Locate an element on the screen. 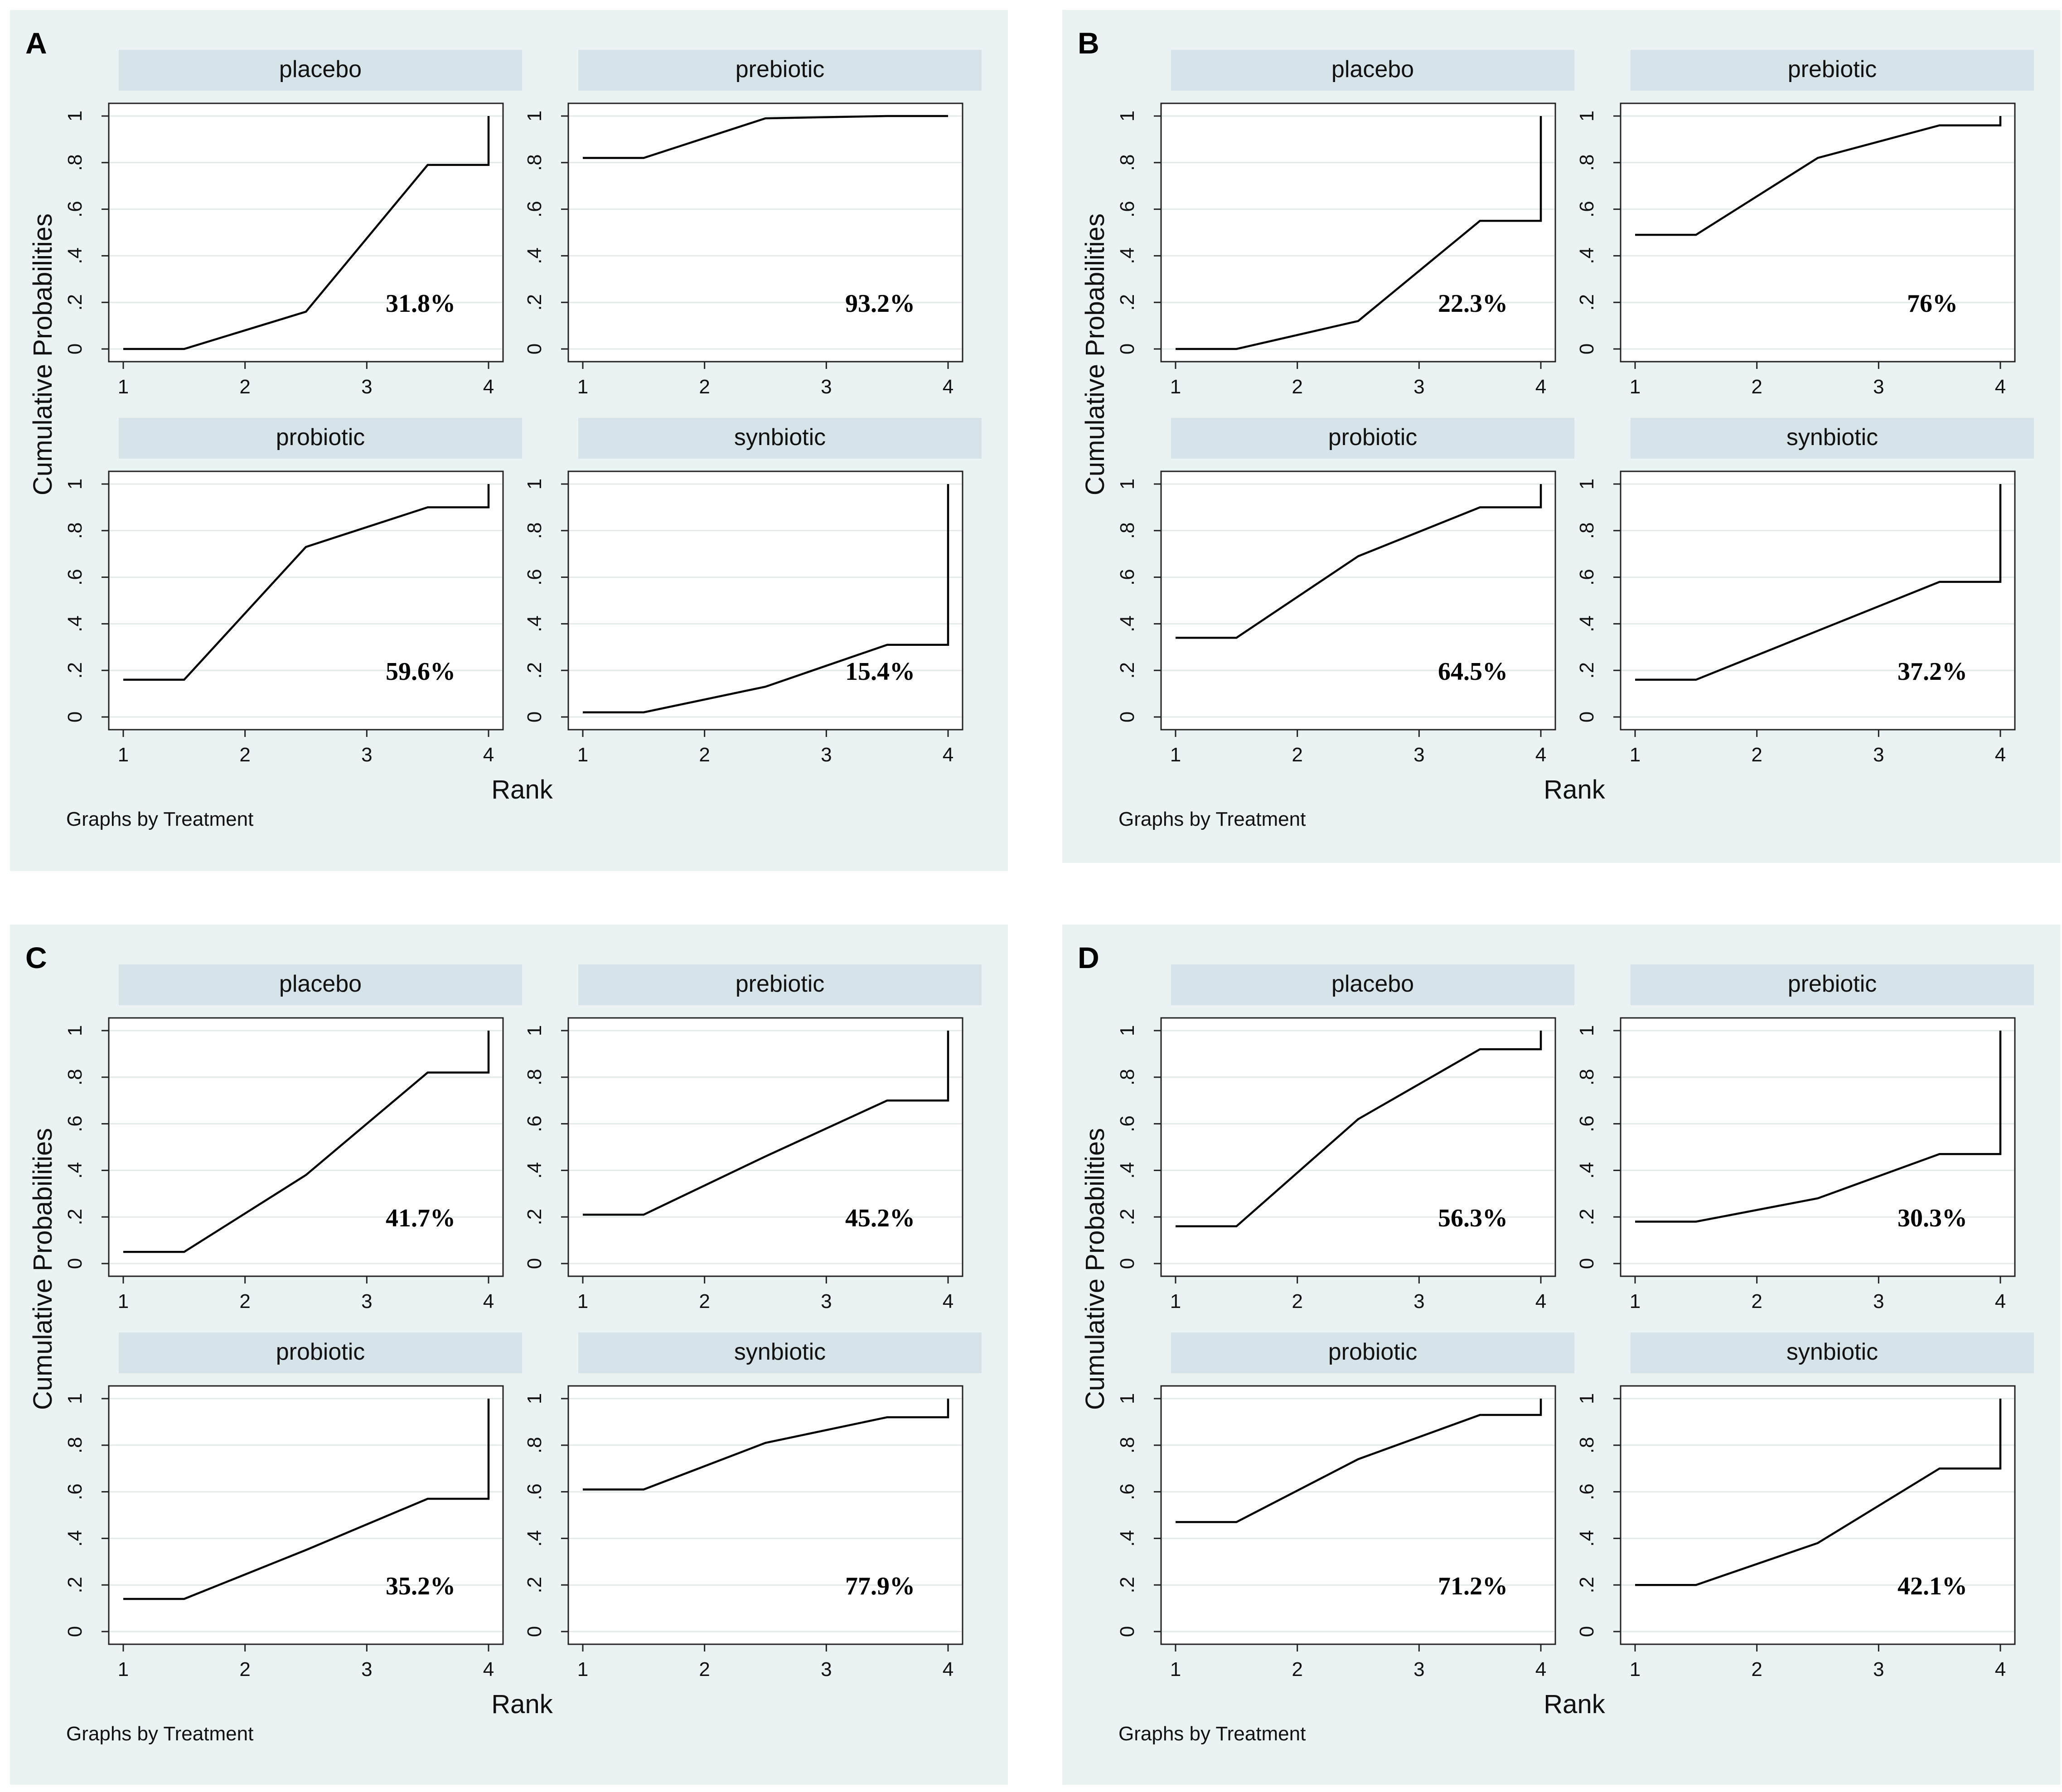 This screenshot has height=1792, width=2062. subplot-title: probiotic is located at coordinates (1373, 437).